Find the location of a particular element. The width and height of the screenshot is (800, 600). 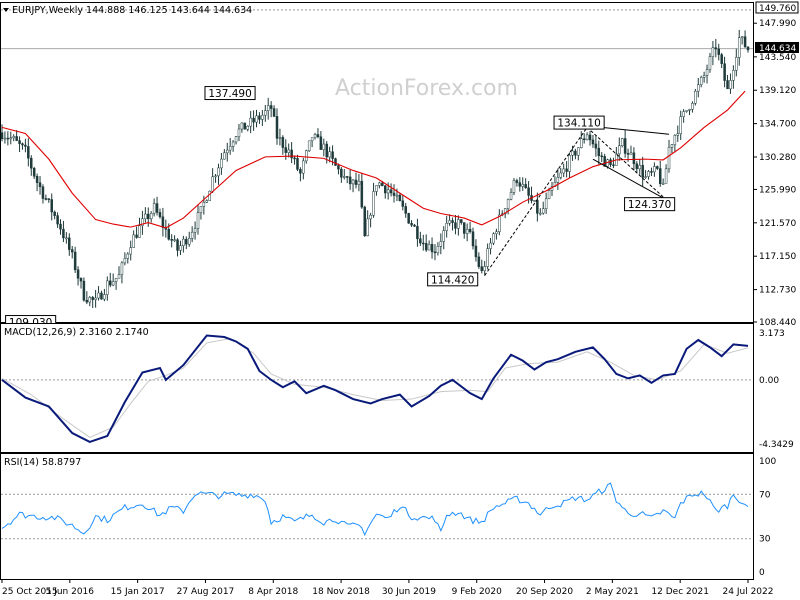

rsi-y-tick-label: 30 is located at coordinates (765, 540).